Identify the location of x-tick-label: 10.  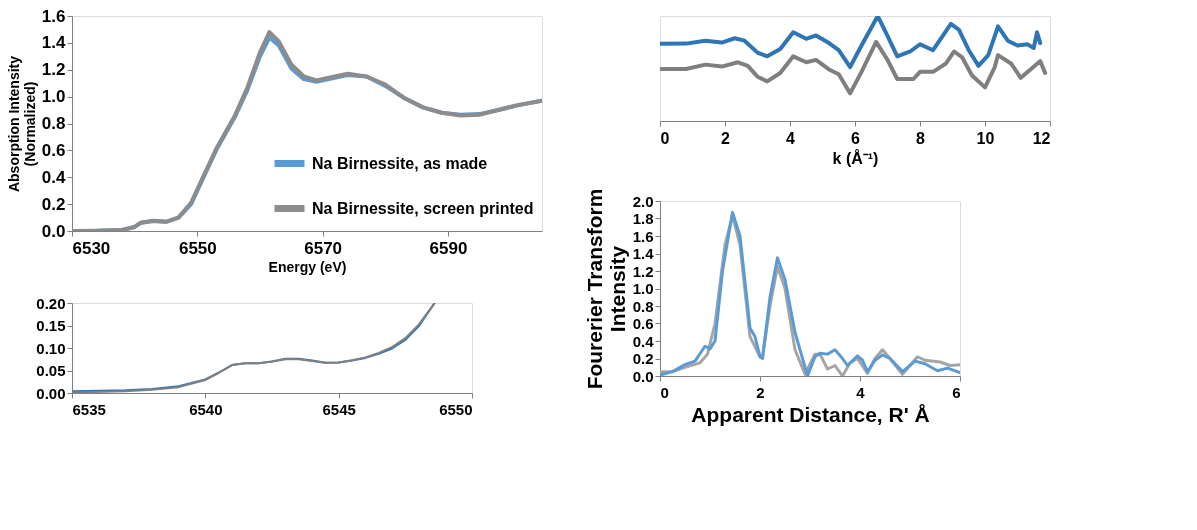
(985, 138).